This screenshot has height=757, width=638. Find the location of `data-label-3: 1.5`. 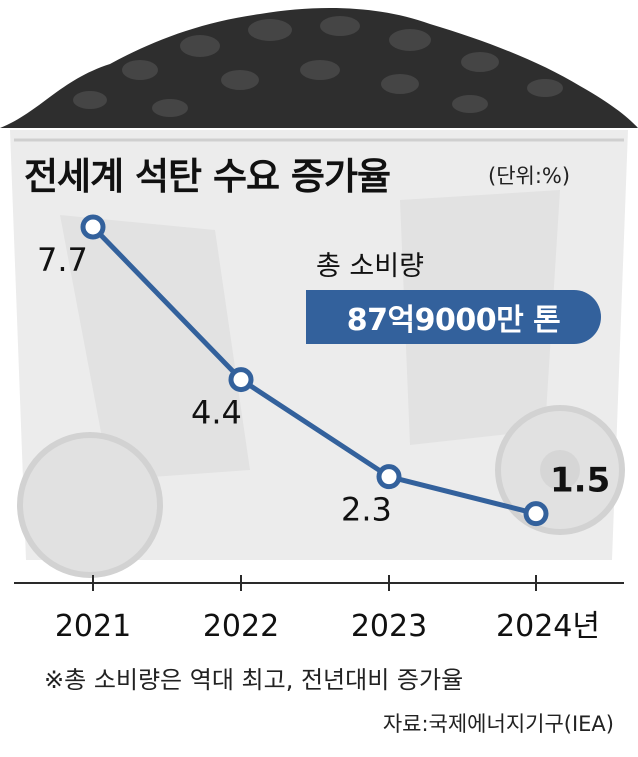

data-label-3: 1.5 is located at coordinates (580, 481).